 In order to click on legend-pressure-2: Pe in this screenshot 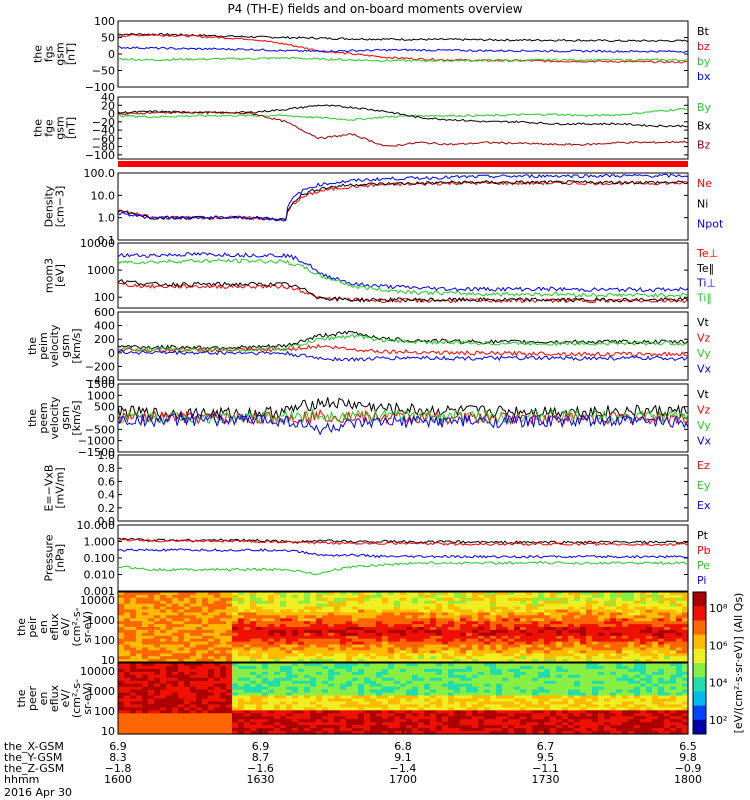, I will do `click(703, 565)`.